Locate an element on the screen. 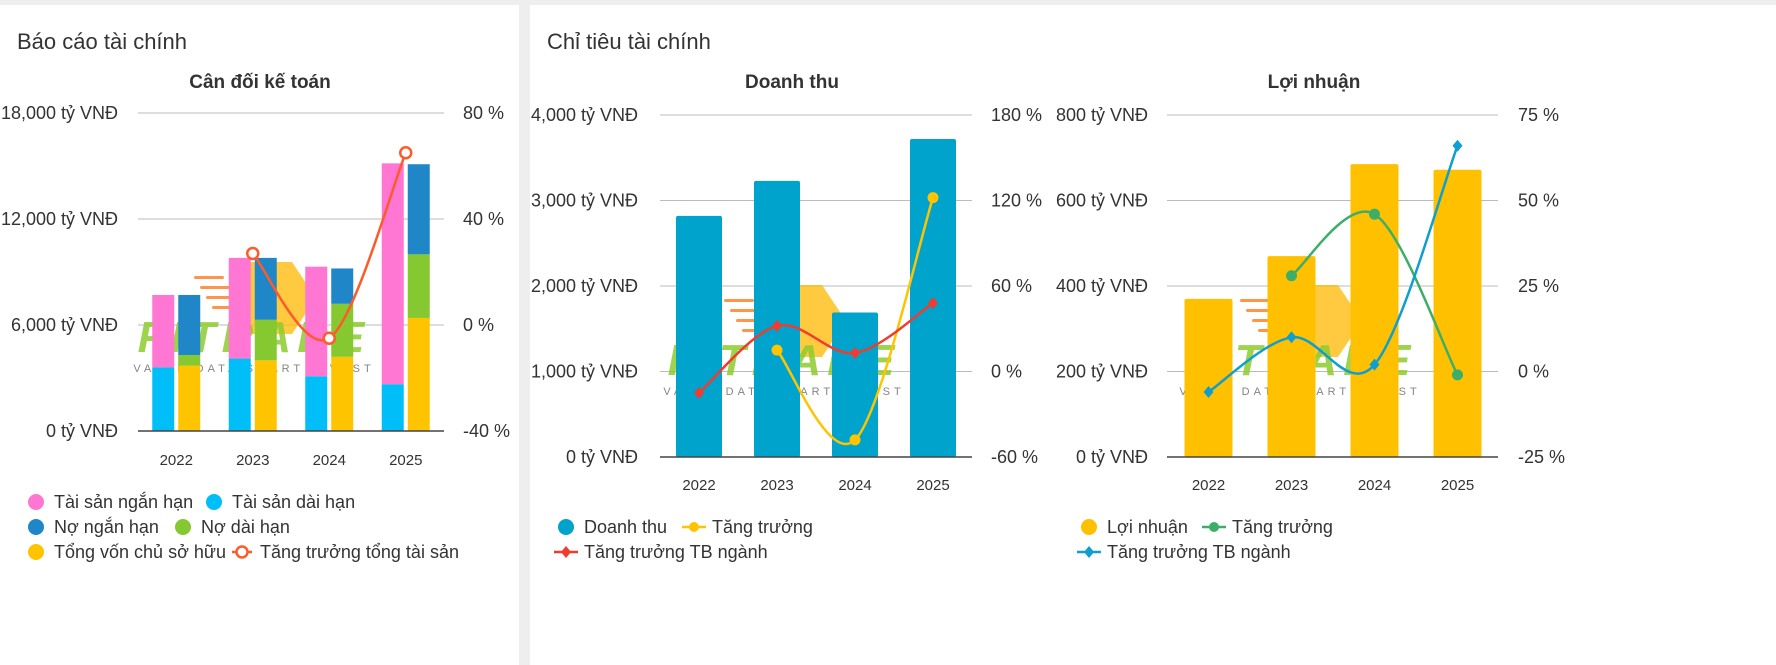  chart-title: Doanh thu is located at coordinates (792, 82).